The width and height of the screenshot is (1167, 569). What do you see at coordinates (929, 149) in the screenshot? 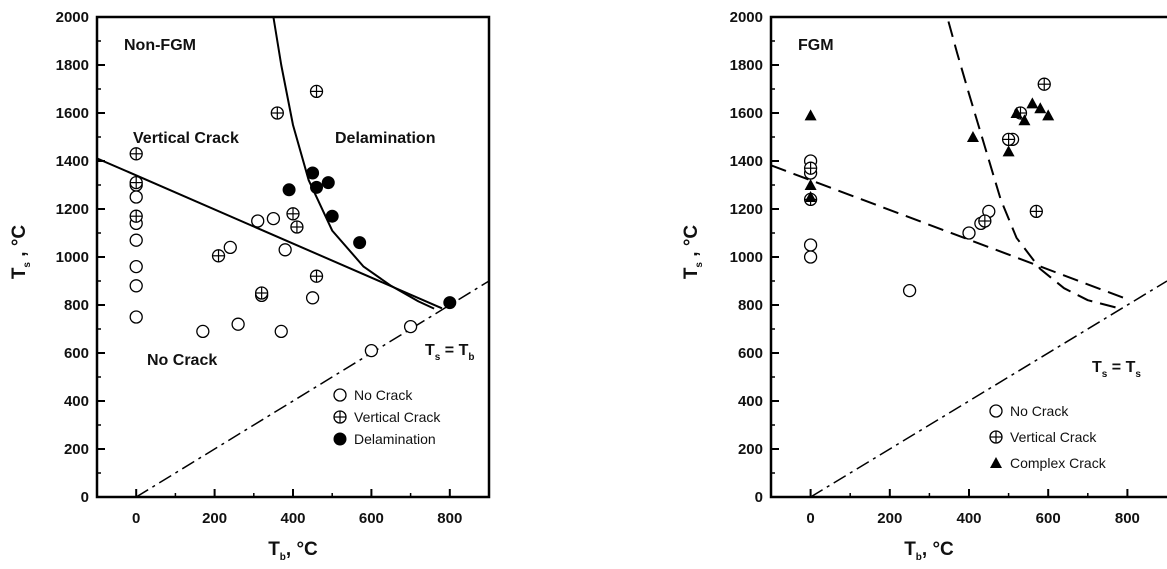
I see `series-complex-crack` at bounding box center [929, 149].